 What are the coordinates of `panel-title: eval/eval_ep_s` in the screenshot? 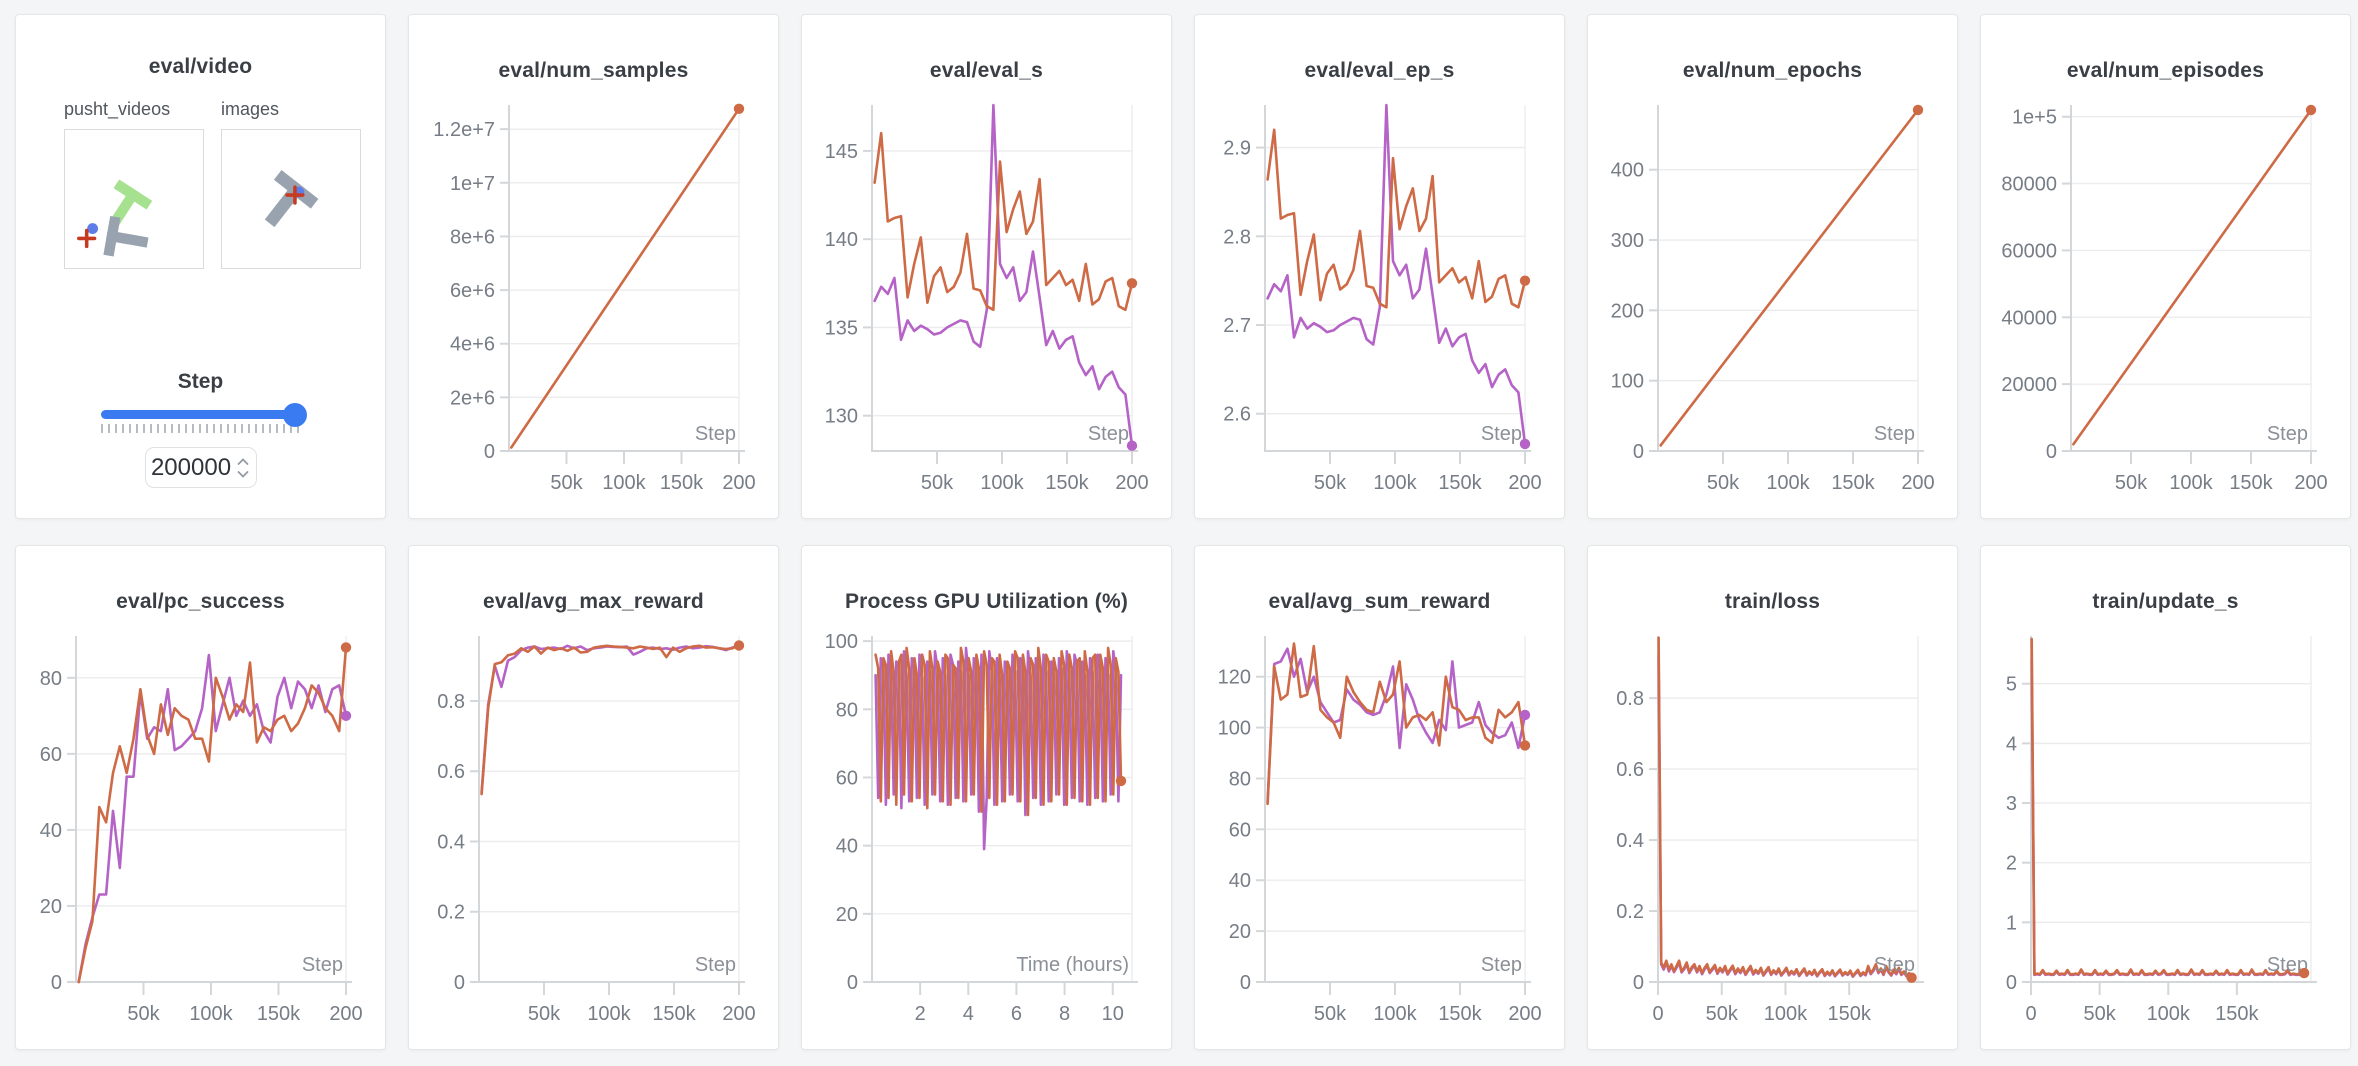 It's located at (1379, 70).